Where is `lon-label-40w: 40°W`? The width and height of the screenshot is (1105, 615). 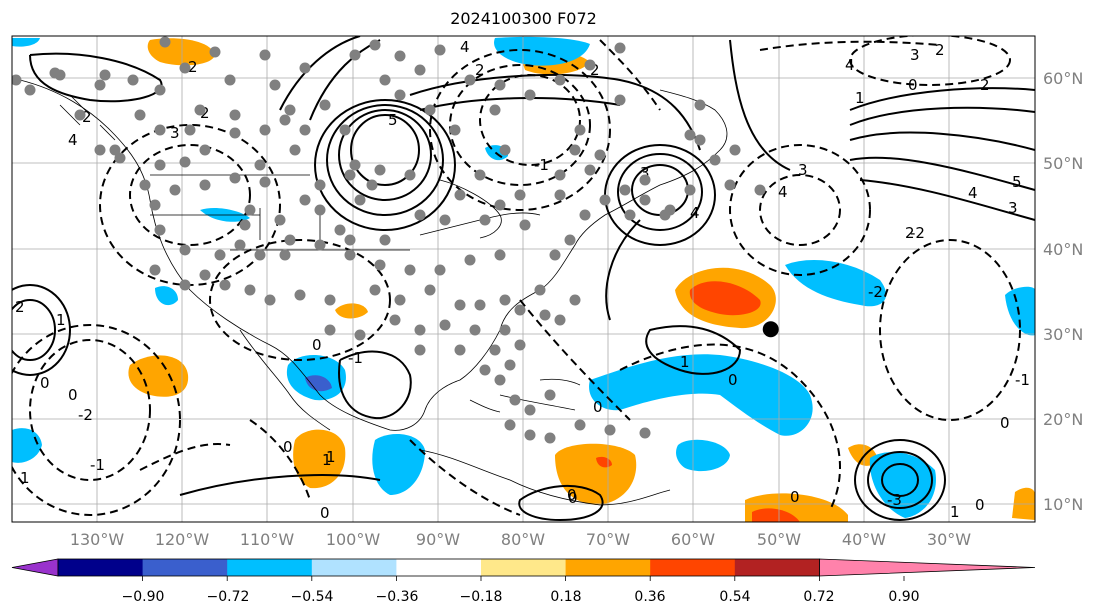 lon-label-40w: 40°W is located at coordinates (864, 539).